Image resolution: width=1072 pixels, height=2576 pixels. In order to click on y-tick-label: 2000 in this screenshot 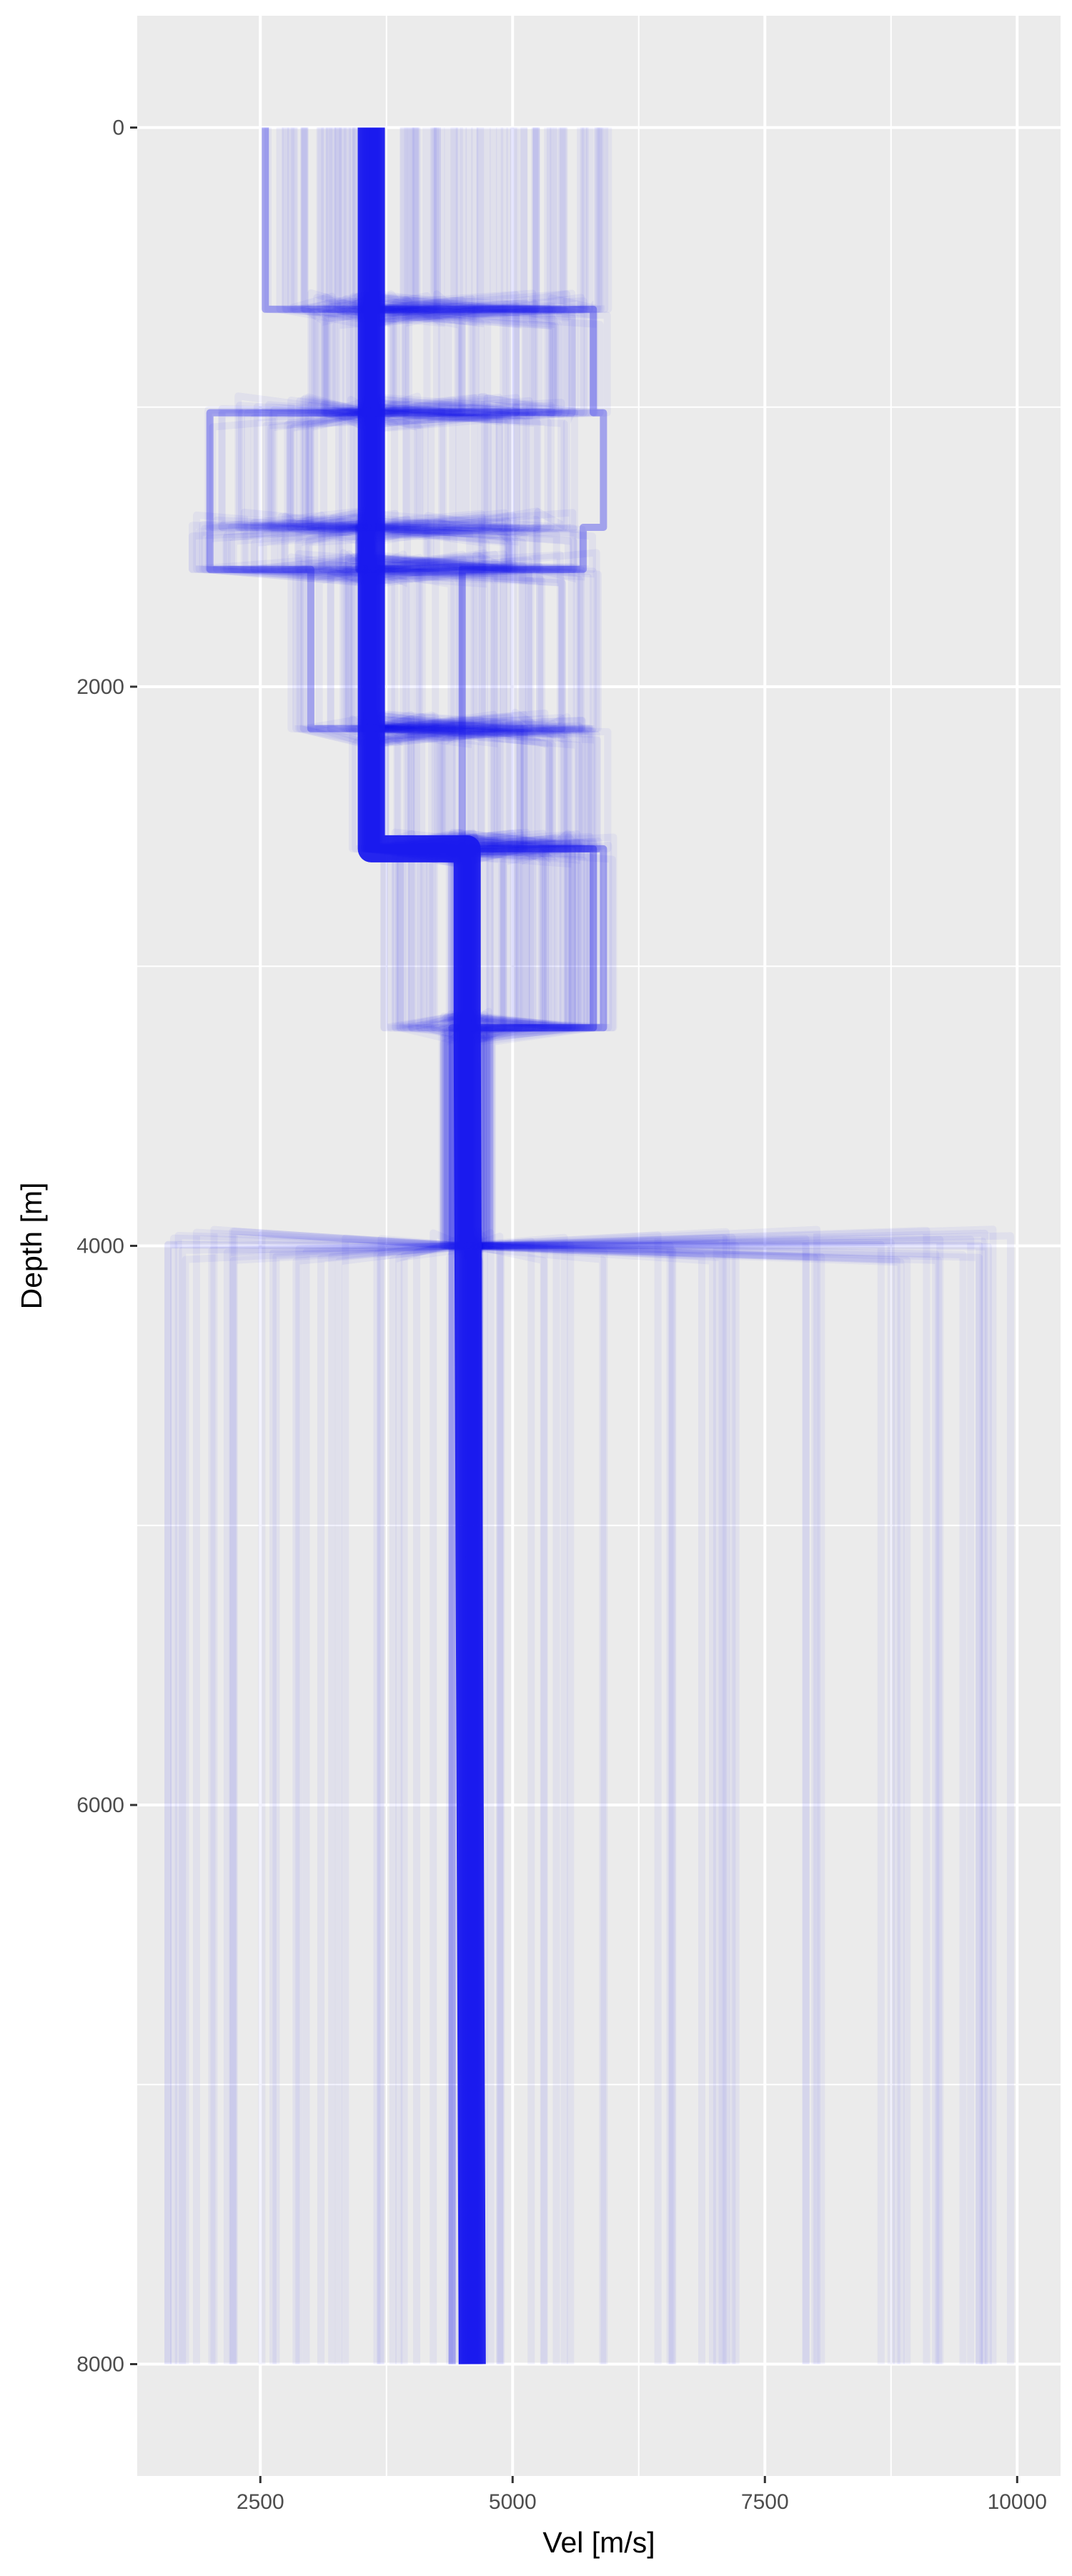, I will do `click(100, 687)`.